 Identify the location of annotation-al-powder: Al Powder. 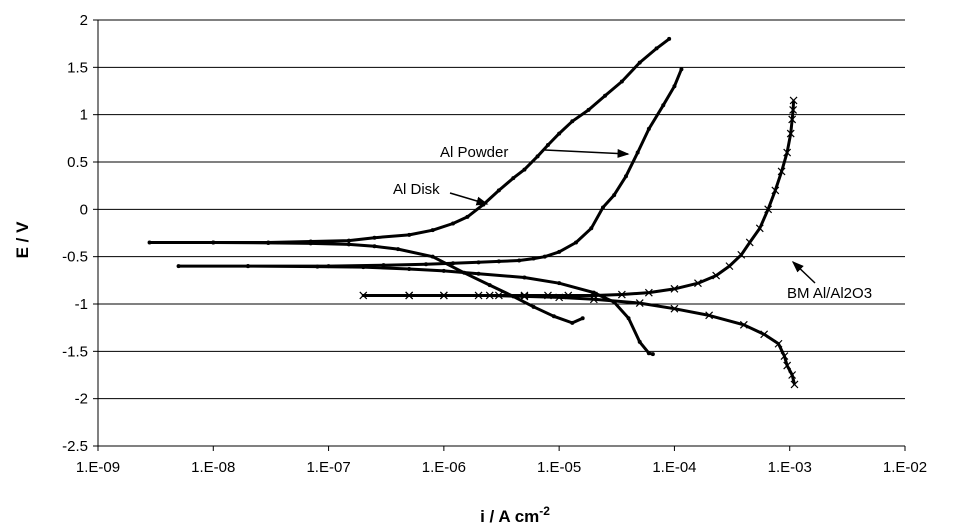
(474, 152).